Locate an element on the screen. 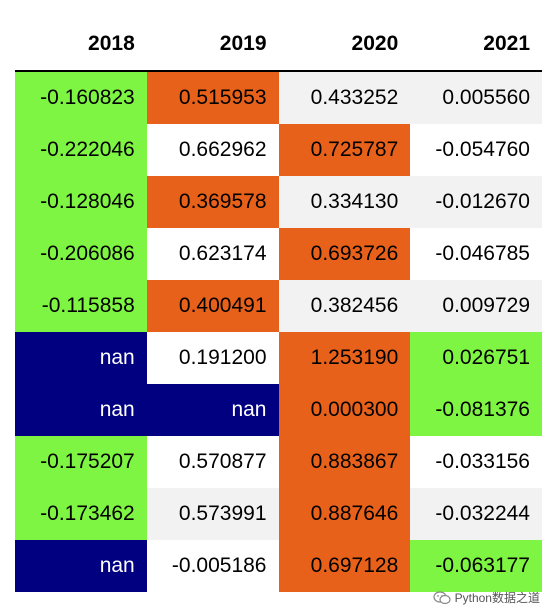 Image resolution: width=554 pixels, height=616 pixels. table-row: -0.128046 0.369578 0.334130 -0.012670 is located at coordinates (278, 202).